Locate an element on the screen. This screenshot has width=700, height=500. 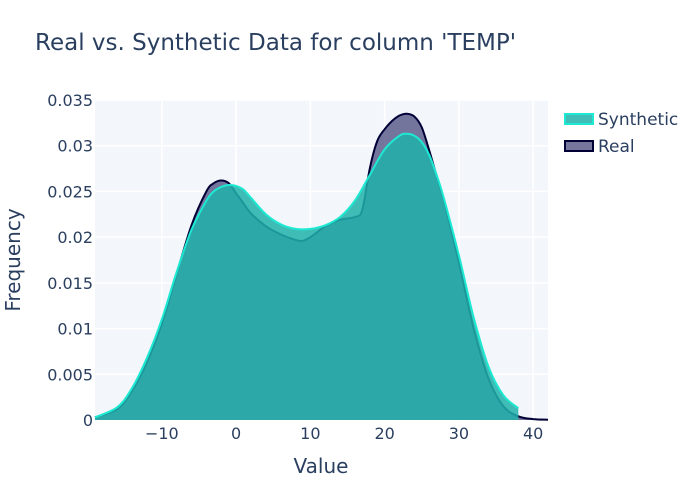
x-tick-label: 30 is located at coordinates (459, 433).